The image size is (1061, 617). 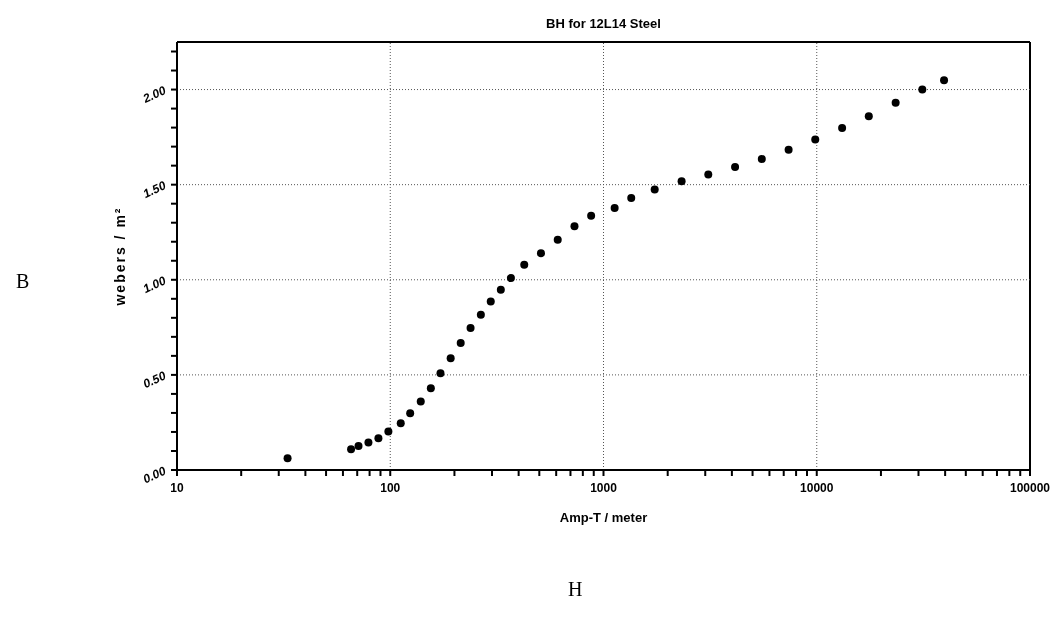 I want to click on x-tick-label: 10, so click(x=177, y=488).